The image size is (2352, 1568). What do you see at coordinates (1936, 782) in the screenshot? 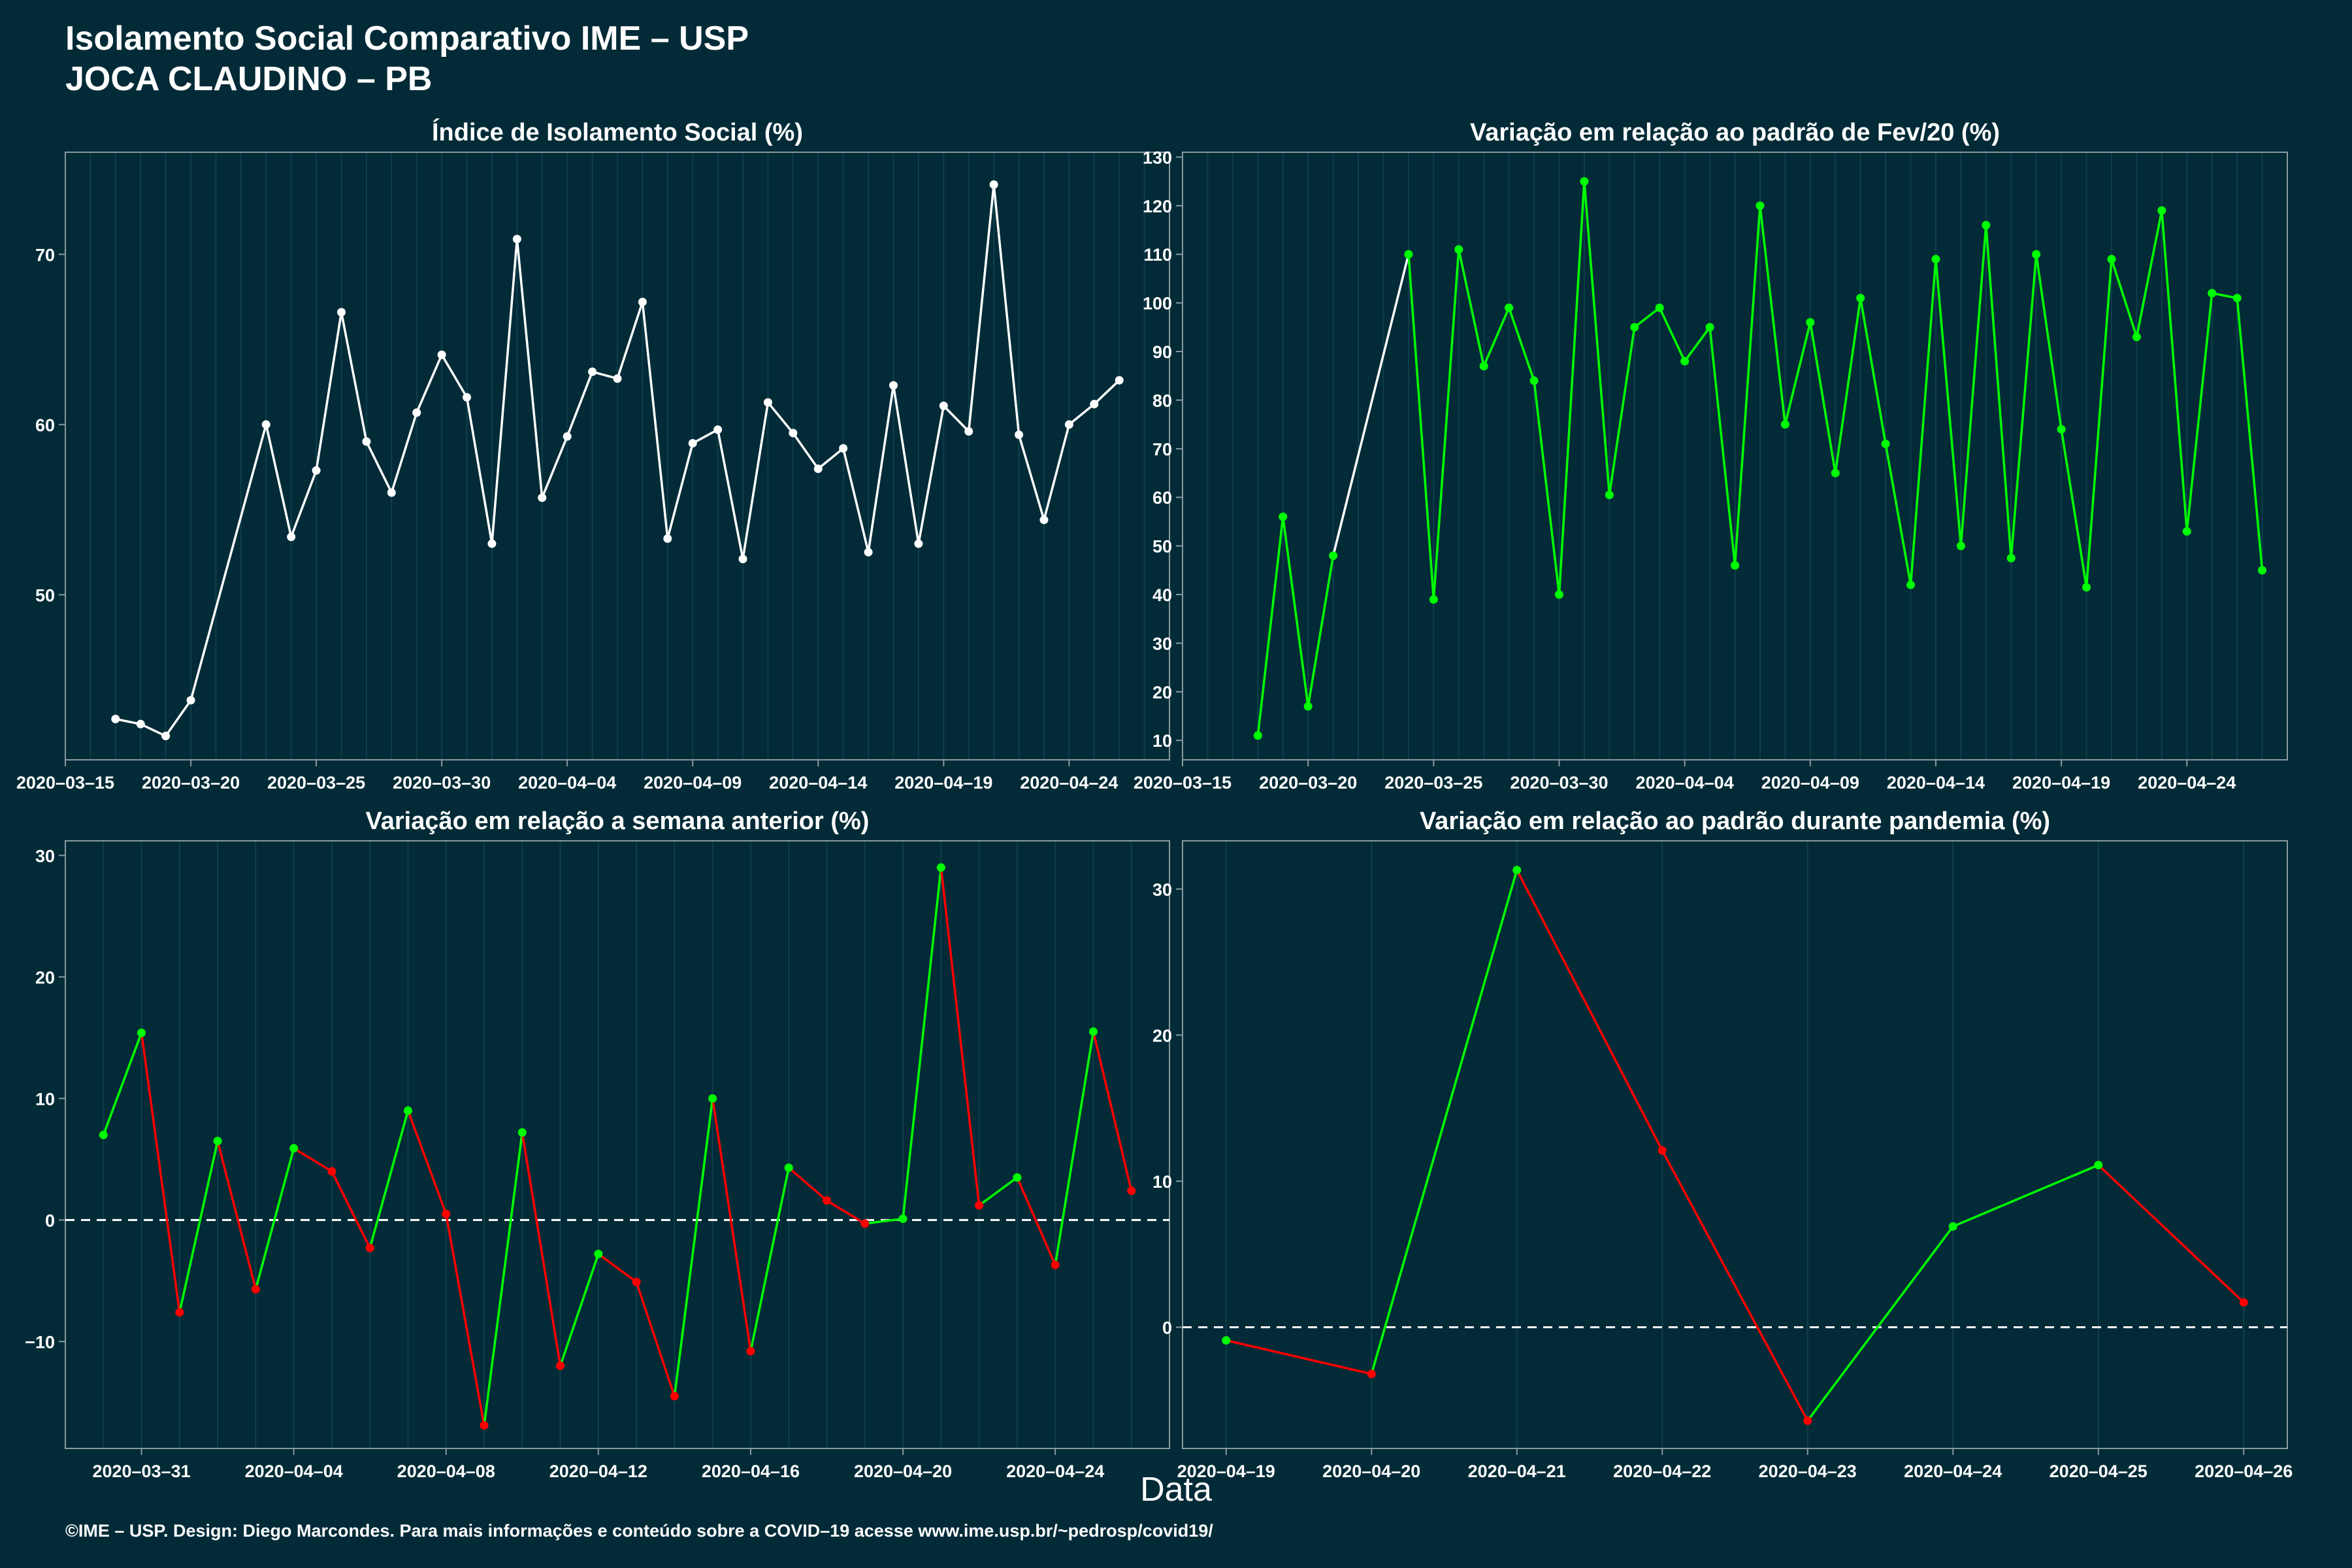
I see `x-tick-label: 2020–04–14` at bounding box center [1936, 782].